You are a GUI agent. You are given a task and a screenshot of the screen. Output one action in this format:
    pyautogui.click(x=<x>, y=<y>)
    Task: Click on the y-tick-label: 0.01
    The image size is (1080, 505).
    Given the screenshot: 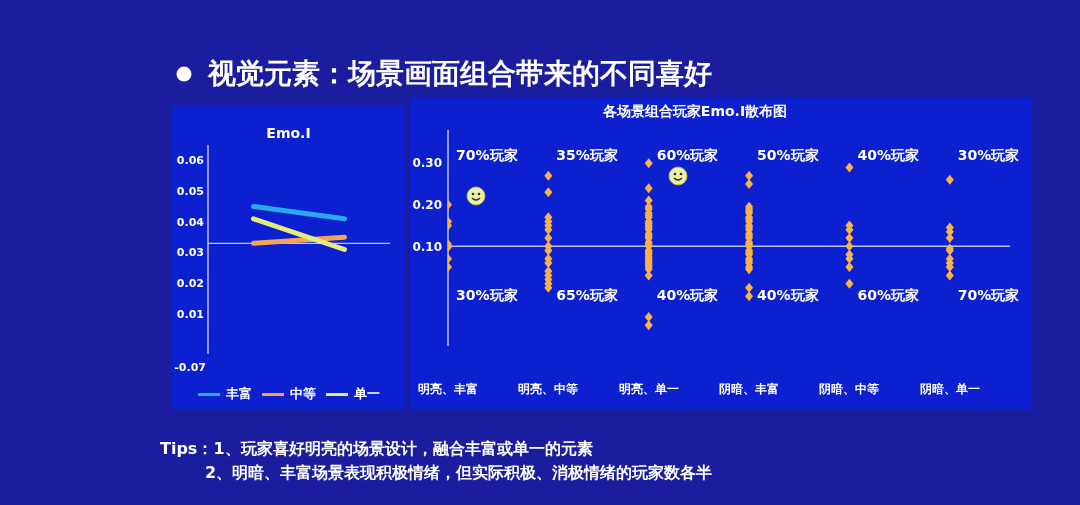 What is the action you would take?
    pyautogui.click(x=190, y=314)
    